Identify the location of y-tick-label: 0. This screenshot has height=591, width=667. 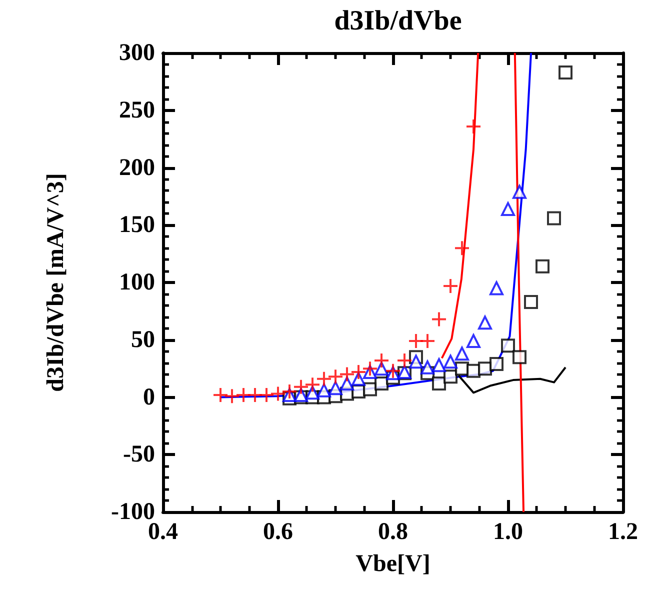
(149, 397).